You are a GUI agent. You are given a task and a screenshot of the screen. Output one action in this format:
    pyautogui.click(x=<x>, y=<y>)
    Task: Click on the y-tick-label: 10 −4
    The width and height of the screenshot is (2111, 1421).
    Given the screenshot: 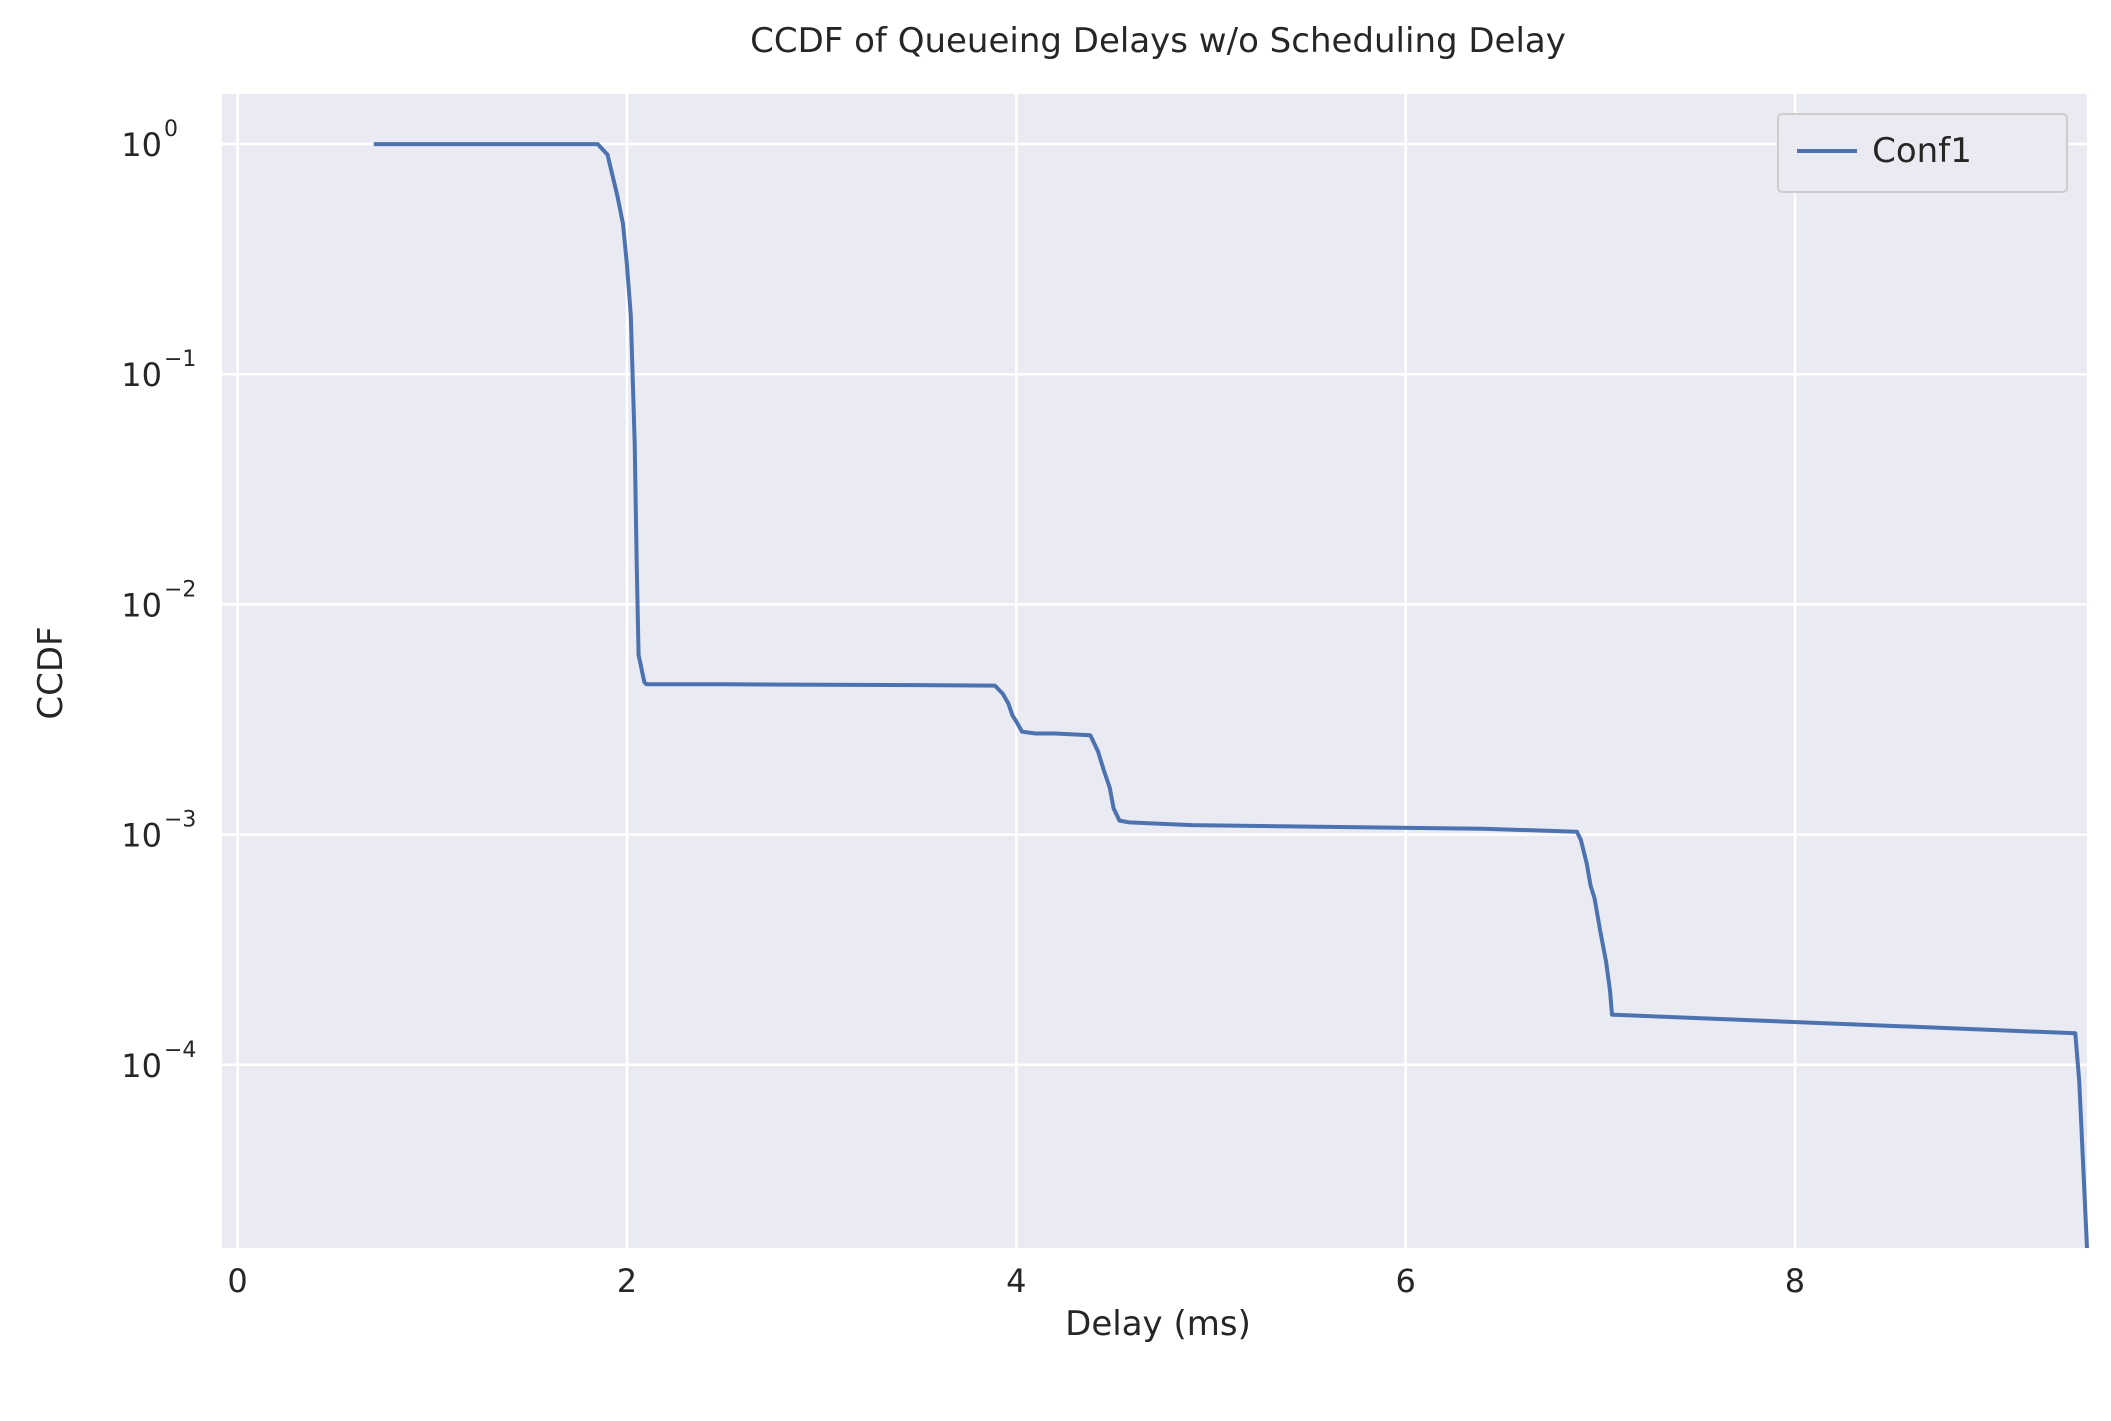 What is the action you would take?
    pyautogui.click(x=158, y=1061)
    